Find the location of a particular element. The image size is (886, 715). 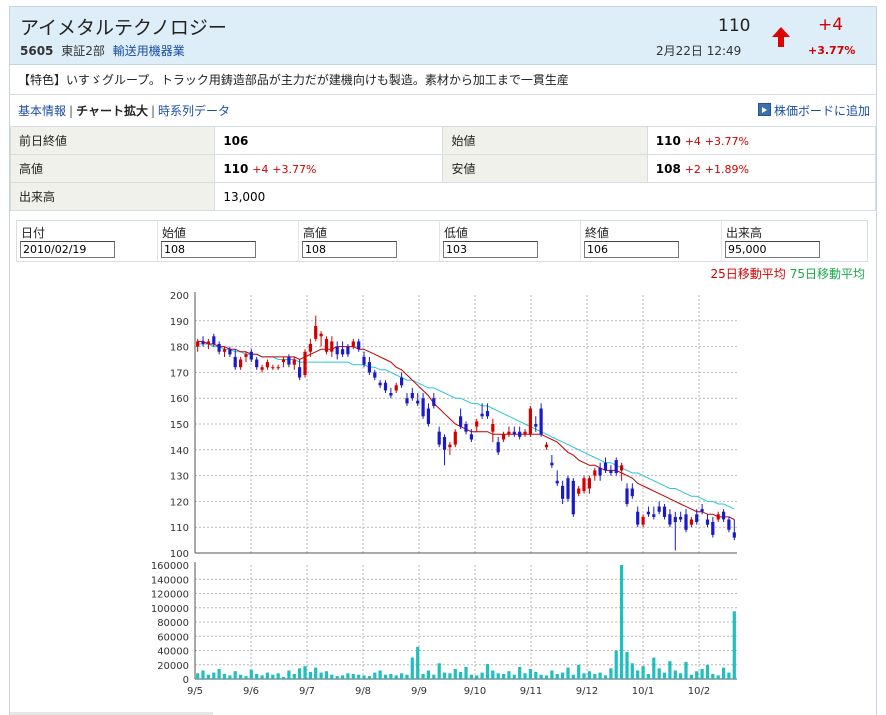

stock-code-line: 5605 東証2部 輸送用機器業 is located at coordinates (102, 50).